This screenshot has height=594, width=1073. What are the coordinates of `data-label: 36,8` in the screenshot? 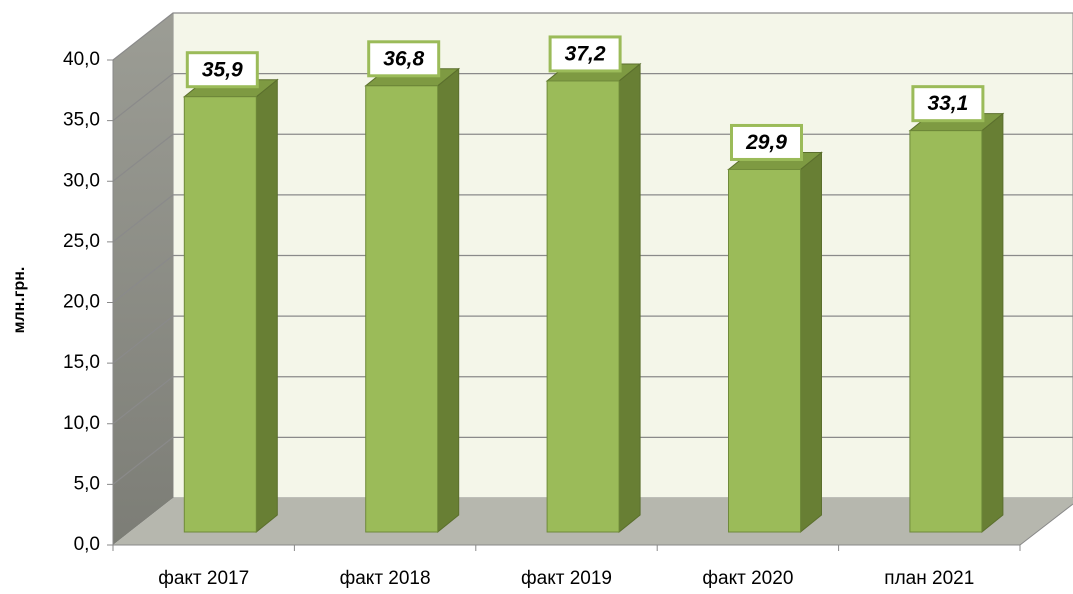 It's located at (403, 58).